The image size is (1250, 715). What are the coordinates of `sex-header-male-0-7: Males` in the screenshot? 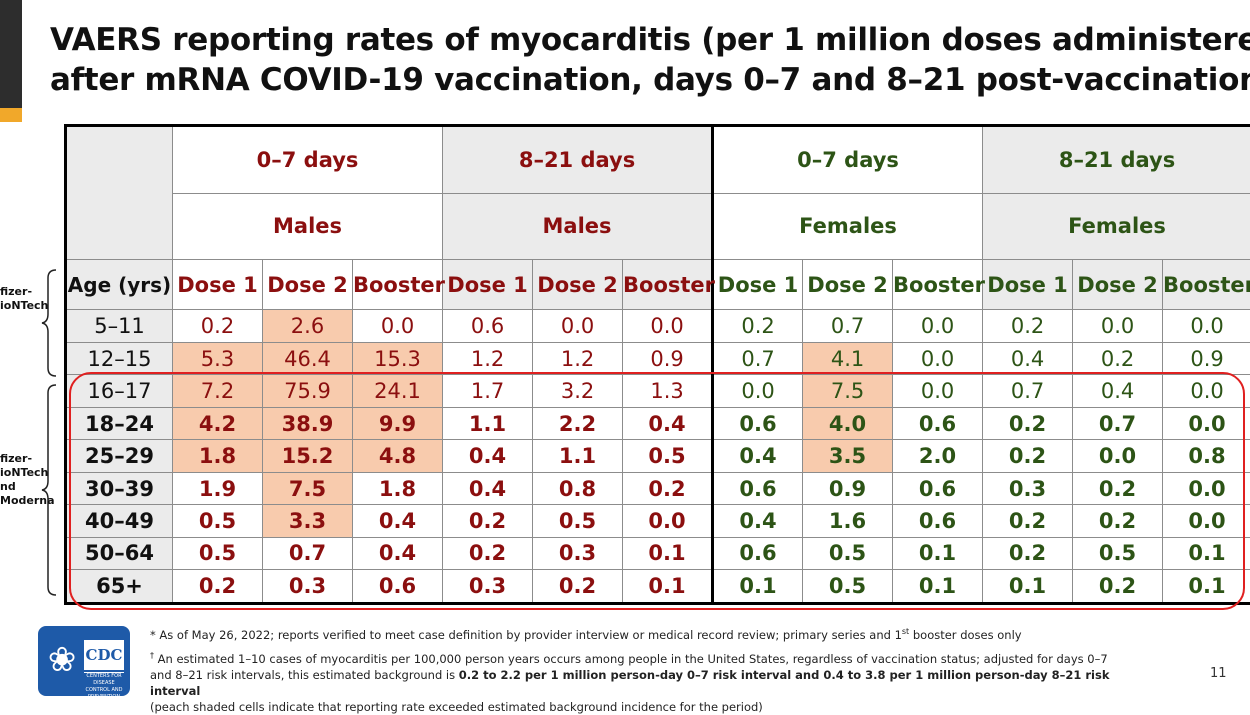 It's located at (308, 226).